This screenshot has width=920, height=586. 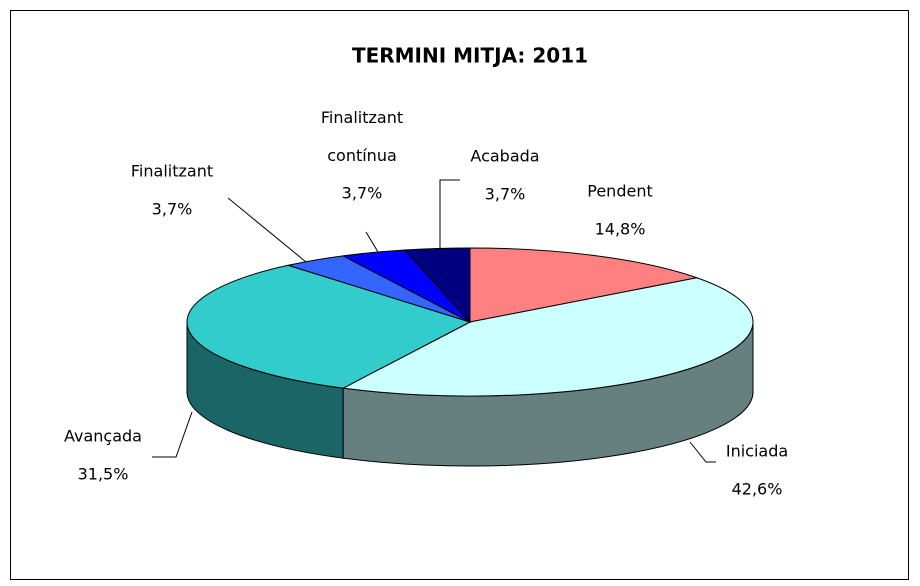 I want to click on slice-label: Finalitzant contínua, so click(x=362, y=136).